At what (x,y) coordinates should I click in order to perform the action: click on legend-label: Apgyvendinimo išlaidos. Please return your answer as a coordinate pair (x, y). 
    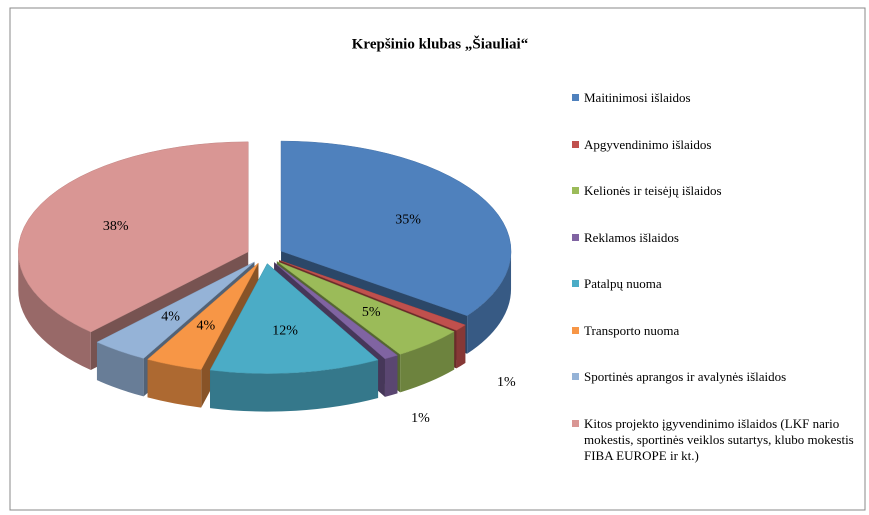
    Looking at the image, I should click on (648, 144).